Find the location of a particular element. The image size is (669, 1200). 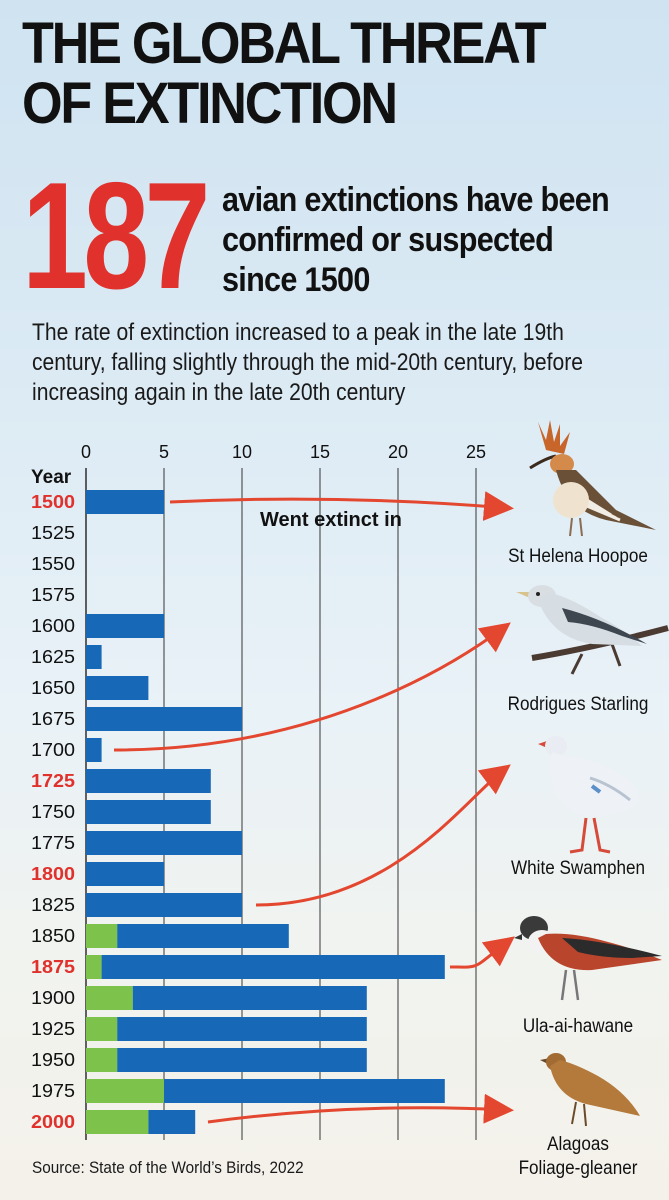

source-note: Source: State of the World’s Birds, 2022 is located at coordinates (168, 1167).